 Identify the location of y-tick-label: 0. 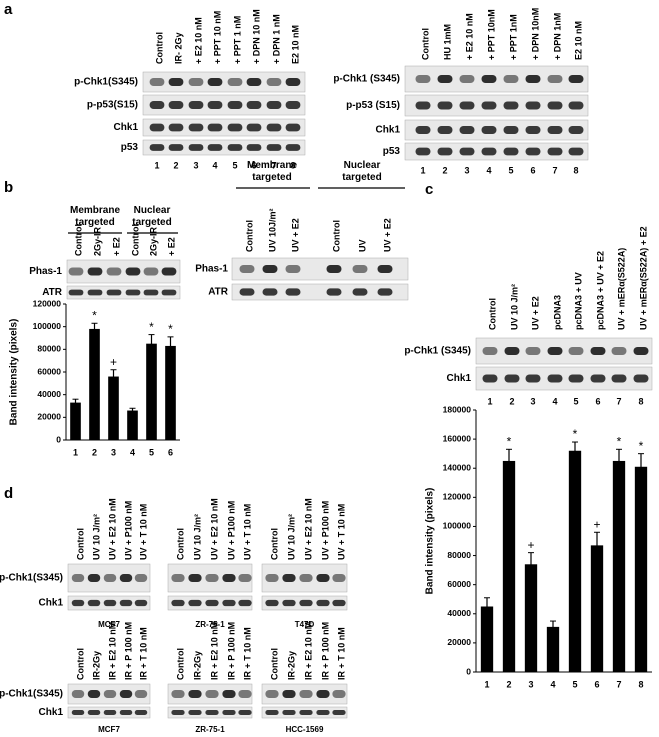
(468, 671).